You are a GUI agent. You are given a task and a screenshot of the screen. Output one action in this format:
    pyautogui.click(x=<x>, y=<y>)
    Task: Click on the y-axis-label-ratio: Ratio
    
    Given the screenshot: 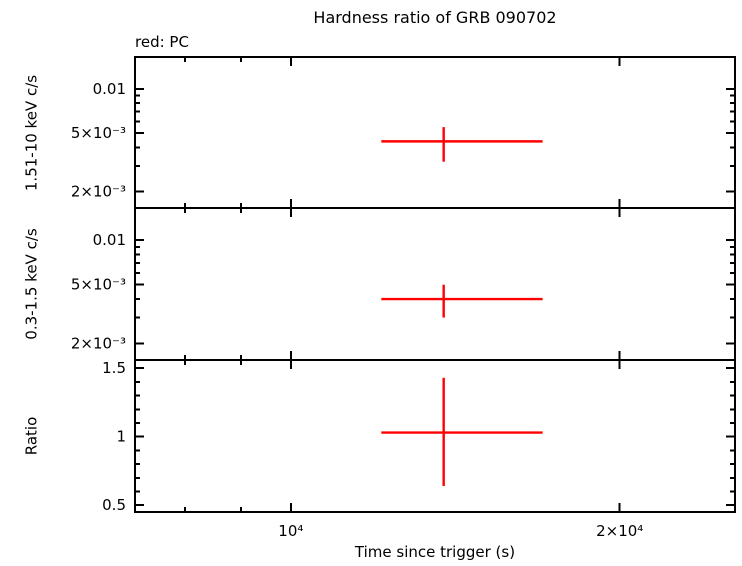 What is the action you would take?
    pyautogui.click(x=31, y=436)
    